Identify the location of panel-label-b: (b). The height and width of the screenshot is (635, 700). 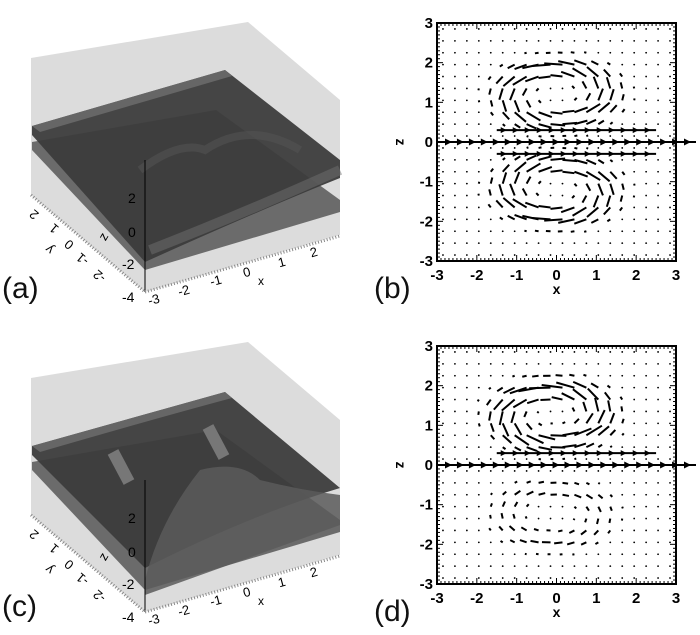
(392, 289).